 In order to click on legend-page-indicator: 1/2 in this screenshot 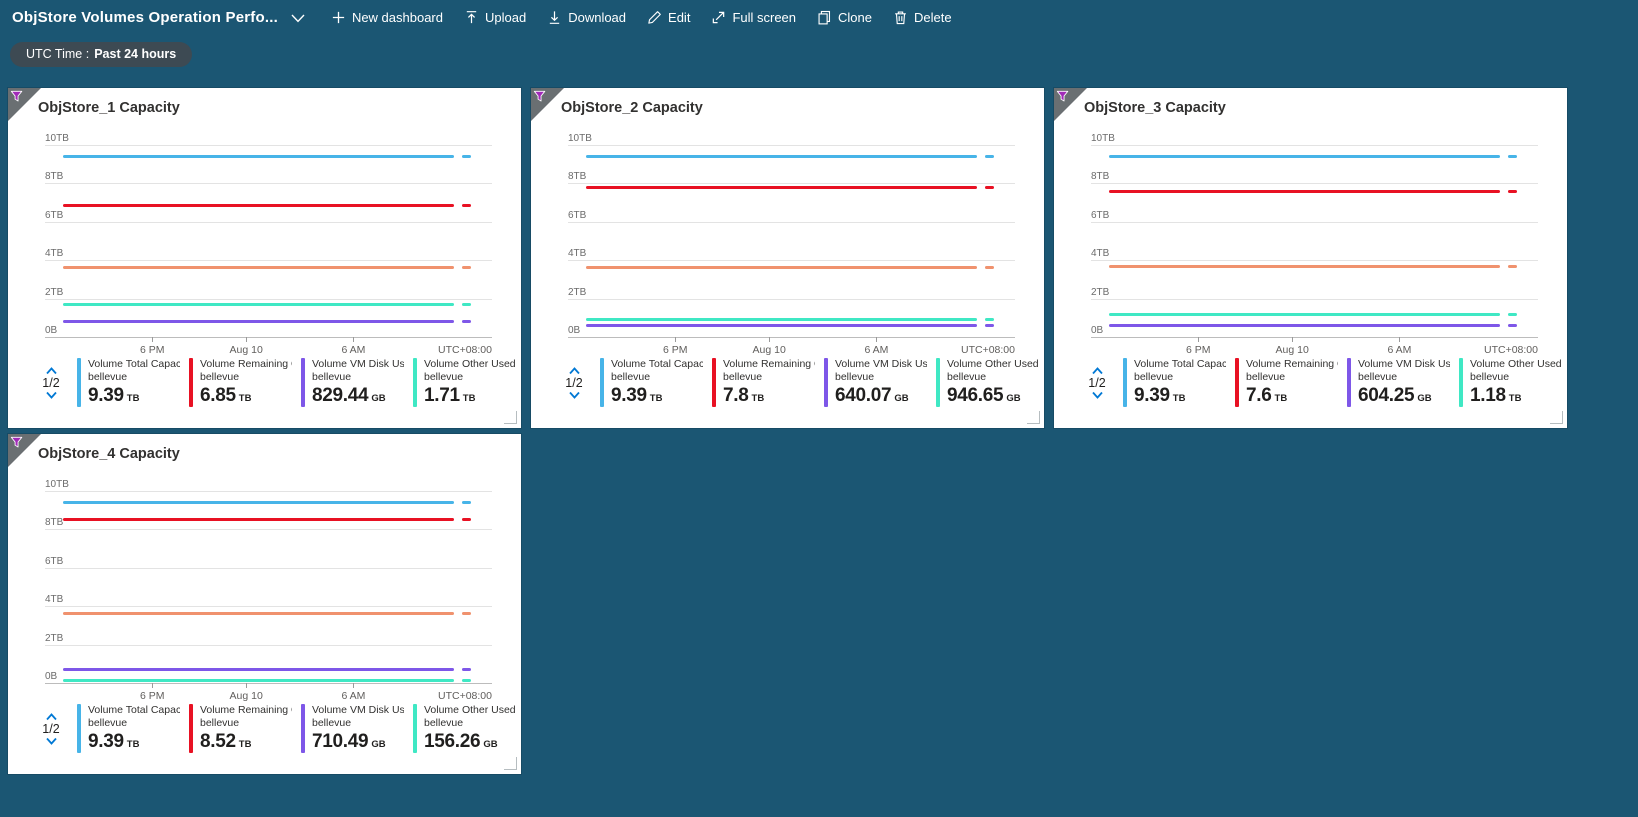, I will do `click(574, 382)`.